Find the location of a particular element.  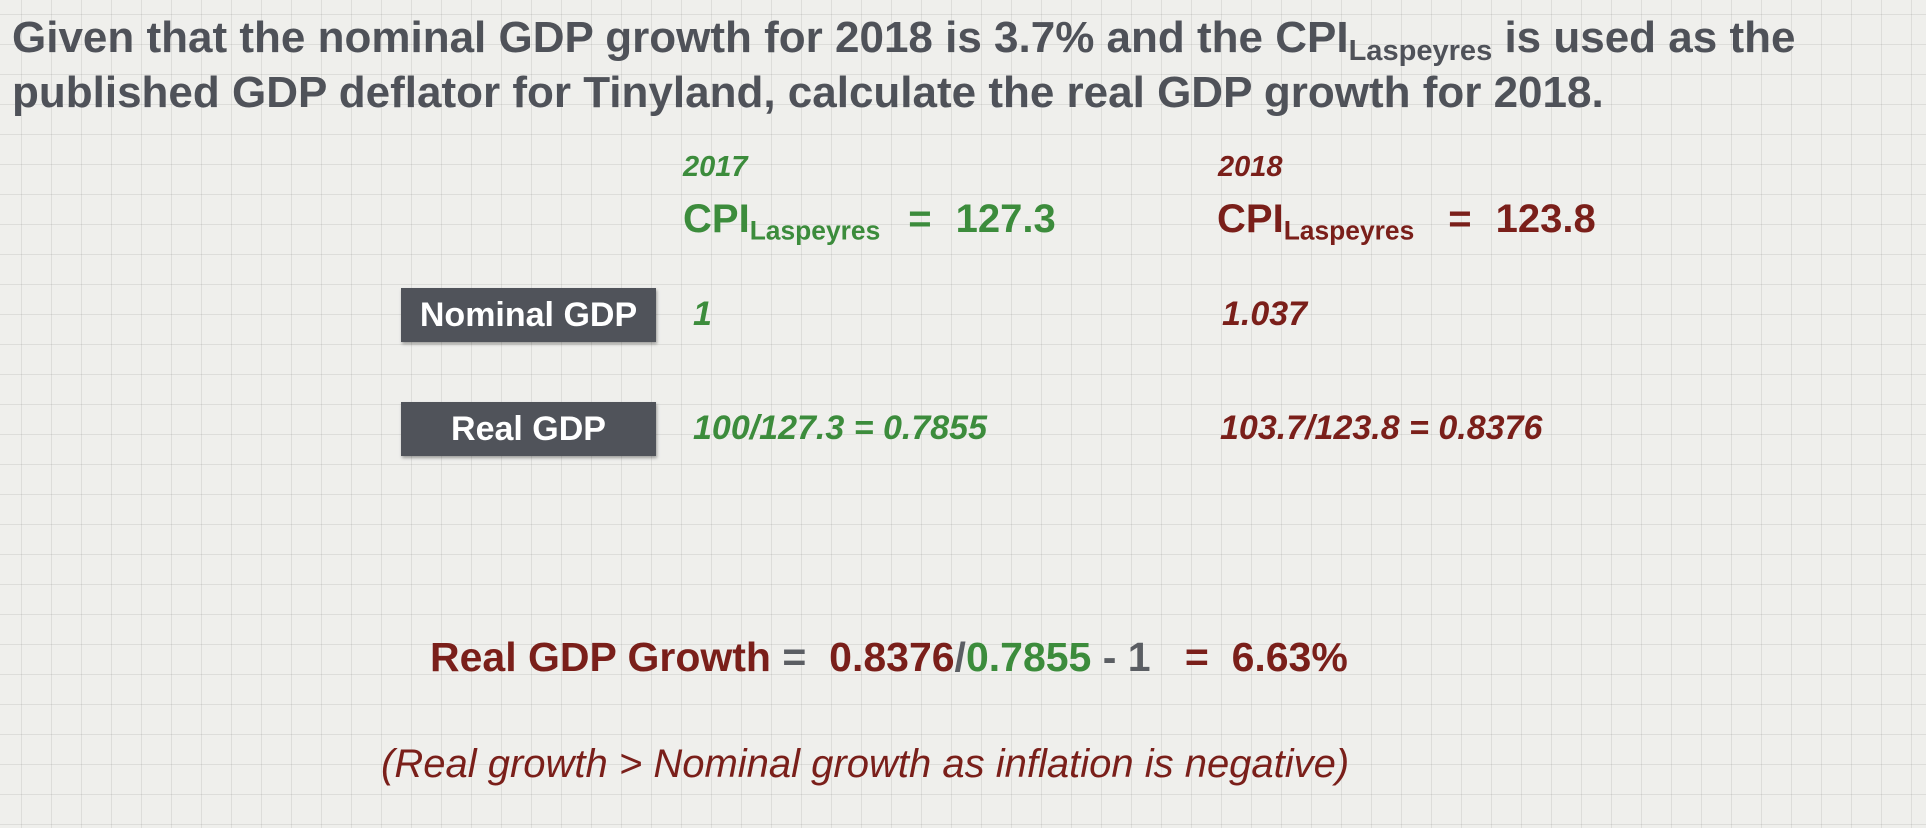

cpi-2017: CPILaspeyres = 127.3 is located at coordinates (869, 221).